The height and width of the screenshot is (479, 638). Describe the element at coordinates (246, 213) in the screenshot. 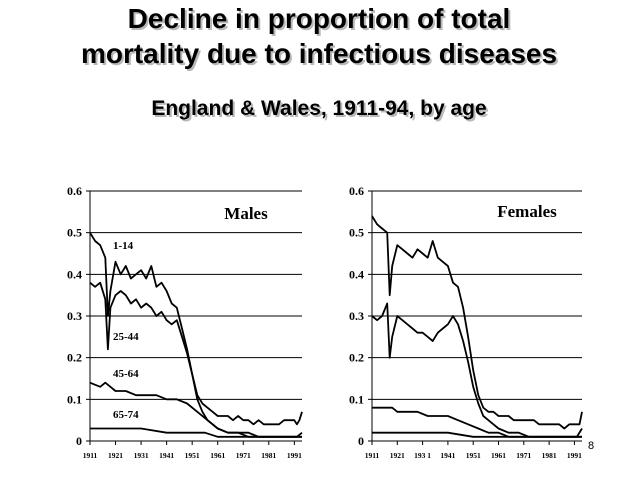

I see `panel-label: Males` at that location.